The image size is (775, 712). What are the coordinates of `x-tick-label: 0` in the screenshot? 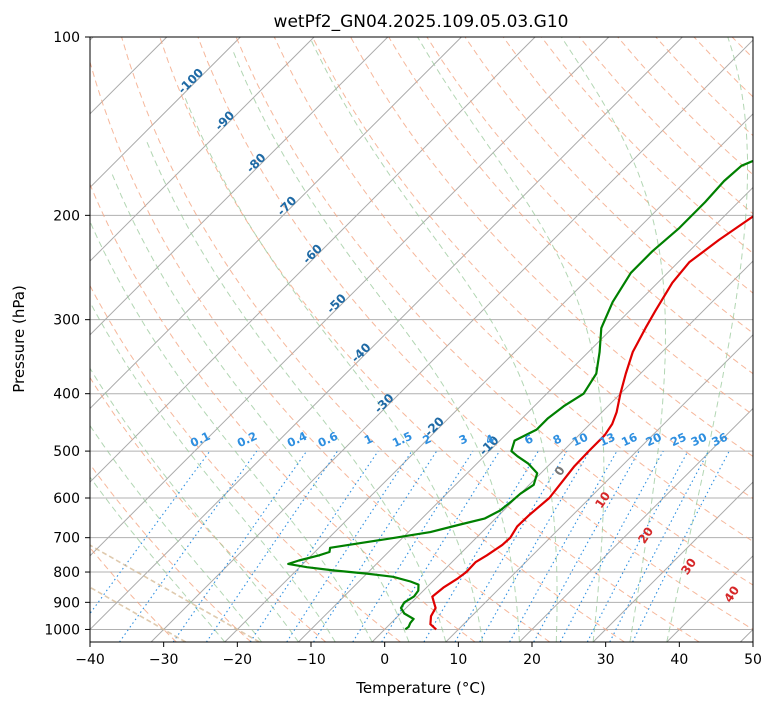 It's located at (384, 660).